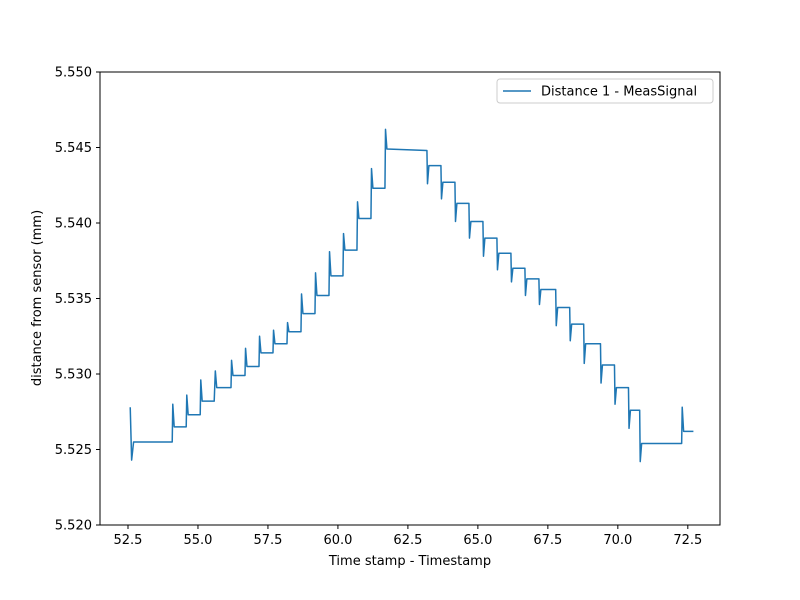  I want to click on y-tick-label: 5.540, so click(73, 224).